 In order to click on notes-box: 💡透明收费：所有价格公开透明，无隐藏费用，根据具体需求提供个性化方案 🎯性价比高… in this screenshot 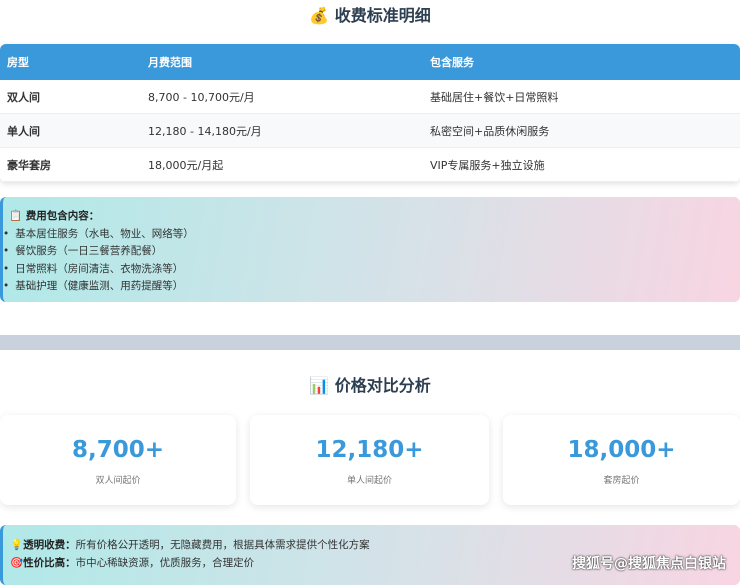, I will do `click(370, 555)`.